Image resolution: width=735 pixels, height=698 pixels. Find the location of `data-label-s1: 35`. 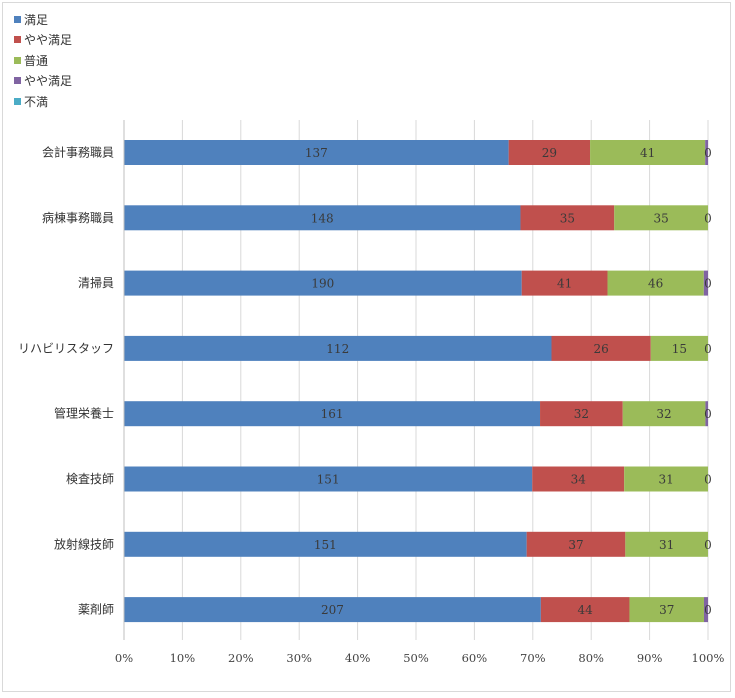

data-label-s1: 35 is located at coordinates (567, 218).